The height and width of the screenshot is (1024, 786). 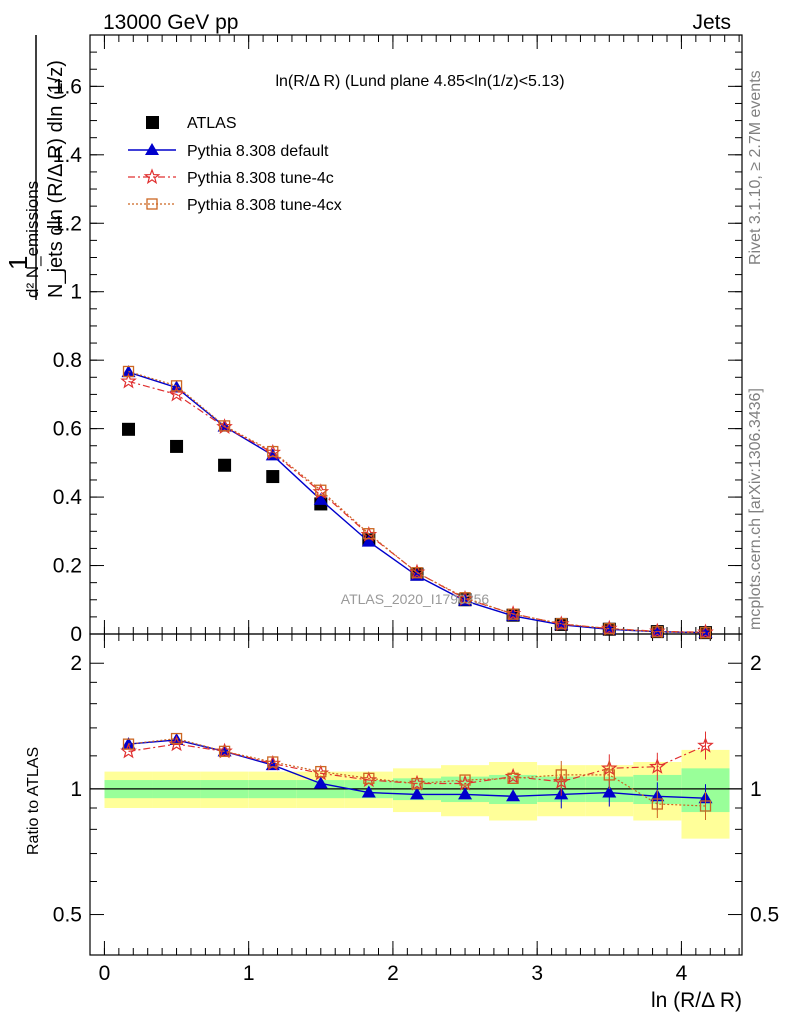 What do you see at coordinates (67, 86) in the screenshot?
I see `main-y-tick-label-8: 1.6` at bounding box center [67, 86].